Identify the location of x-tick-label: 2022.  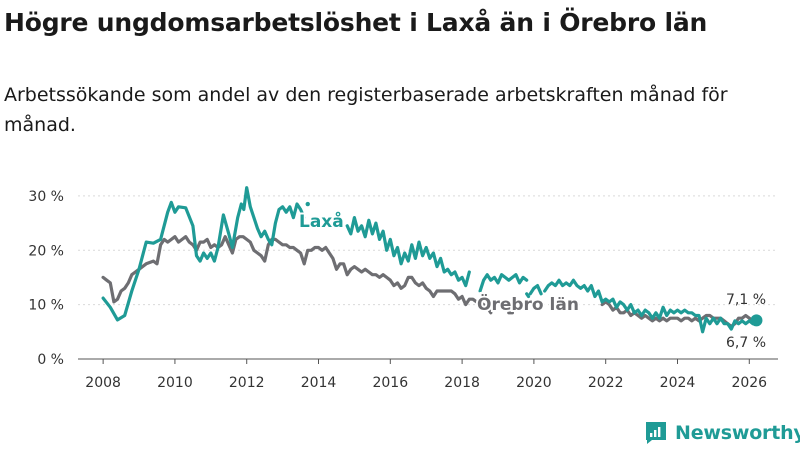
(606, 383).